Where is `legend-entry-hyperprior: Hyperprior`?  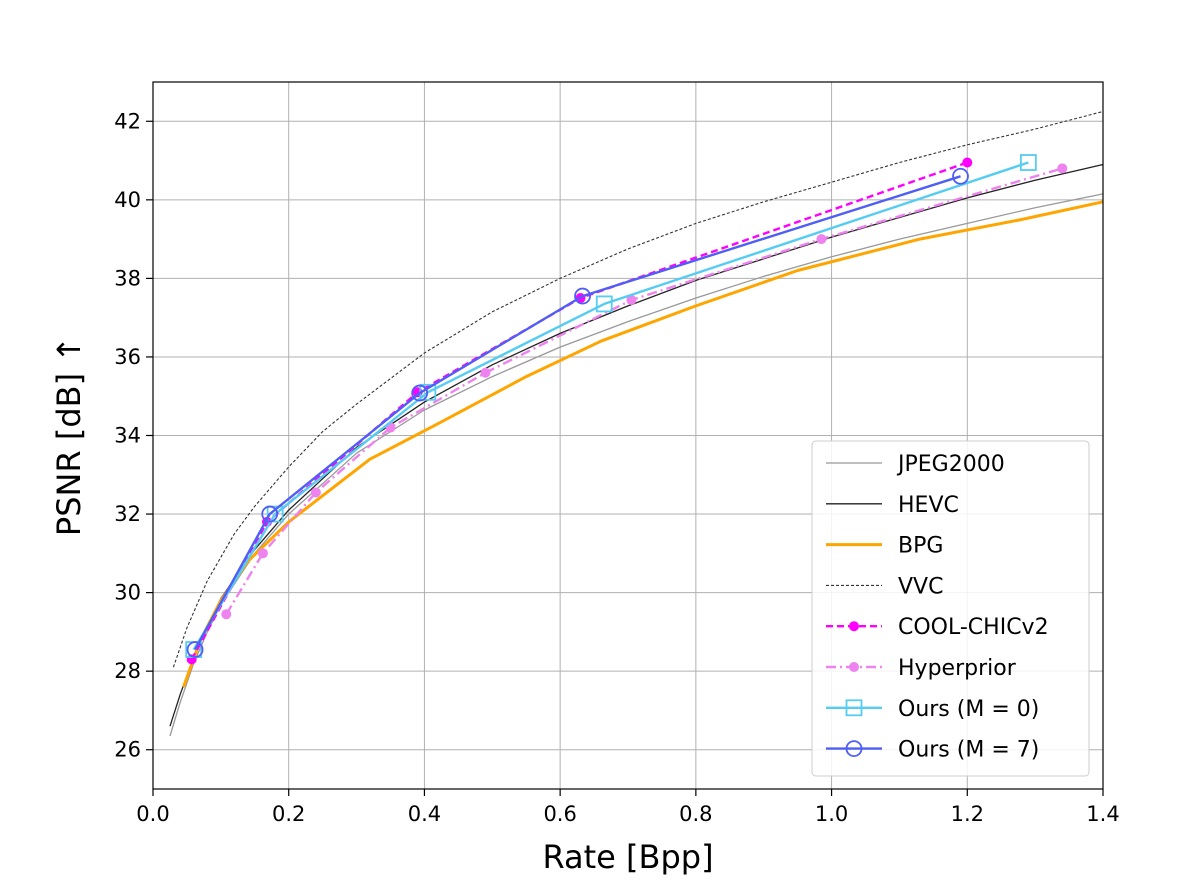 legend-entry-hyperprior: Hyperprior is located at coordinates (921, 668).